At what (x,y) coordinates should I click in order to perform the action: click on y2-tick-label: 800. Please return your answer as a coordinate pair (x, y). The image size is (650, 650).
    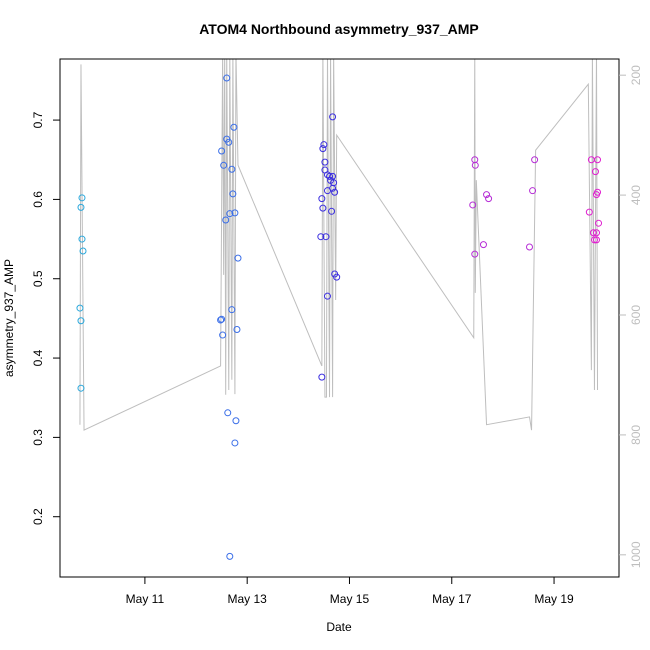
    Looking at the image, I should click on (636, 435).